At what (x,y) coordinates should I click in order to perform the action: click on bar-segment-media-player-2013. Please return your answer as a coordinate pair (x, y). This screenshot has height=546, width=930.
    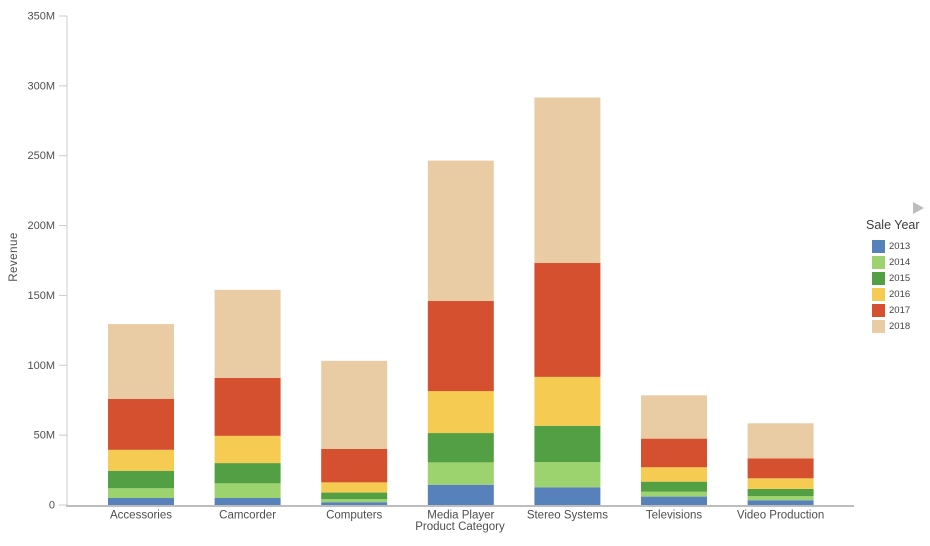
    Looking at the image, I should click on (460, 494).